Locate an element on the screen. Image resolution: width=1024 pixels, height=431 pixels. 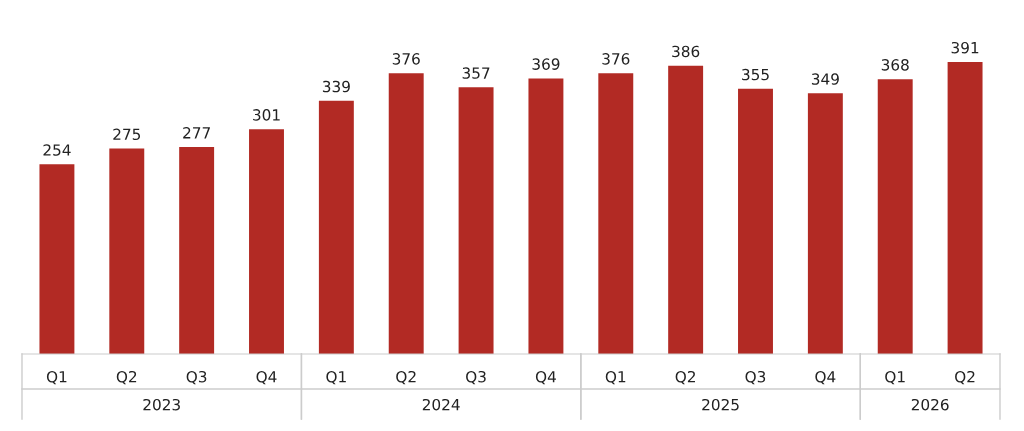
data-label: 349 is located at coordinates (825, 79).